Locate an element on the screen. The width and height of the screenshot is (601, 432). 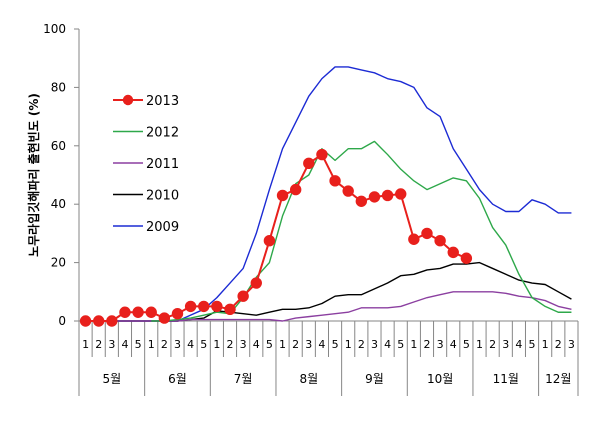
legend-item-2013: 2013 is located at coordinates (146, 101).